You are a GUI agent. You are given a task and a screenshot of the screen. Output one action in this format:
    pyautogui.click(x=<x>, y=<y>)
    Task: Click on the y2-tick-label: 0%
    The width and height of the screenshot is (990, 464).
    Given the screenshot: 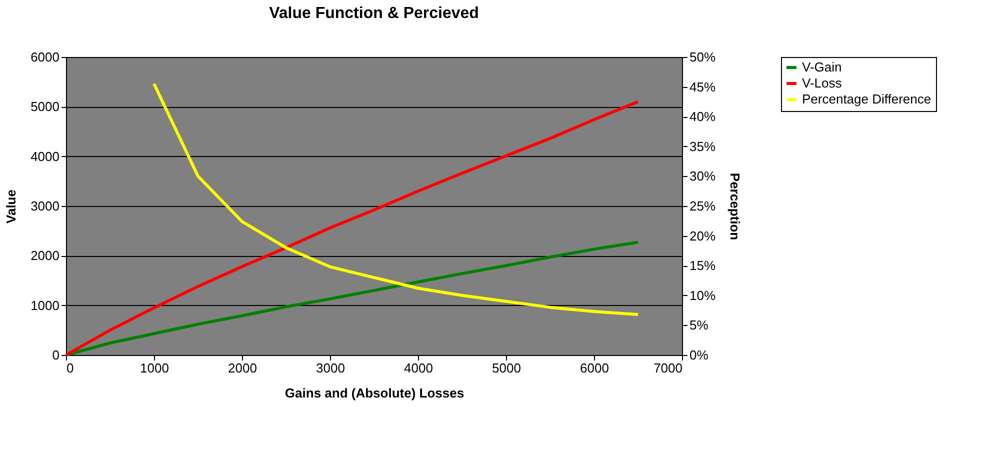 What is the action you would take?
    pyautogui.click(x=699, y=355)
    